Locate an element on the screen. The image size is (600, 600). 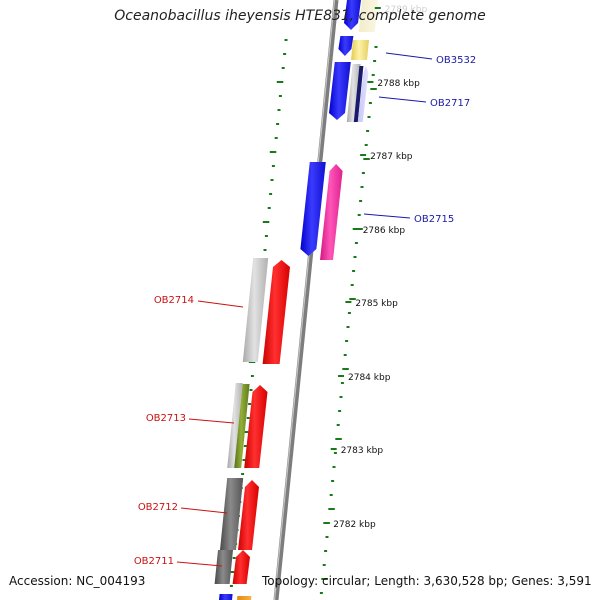
gene-arrow-paleblue is located at coordinates (363, 94).